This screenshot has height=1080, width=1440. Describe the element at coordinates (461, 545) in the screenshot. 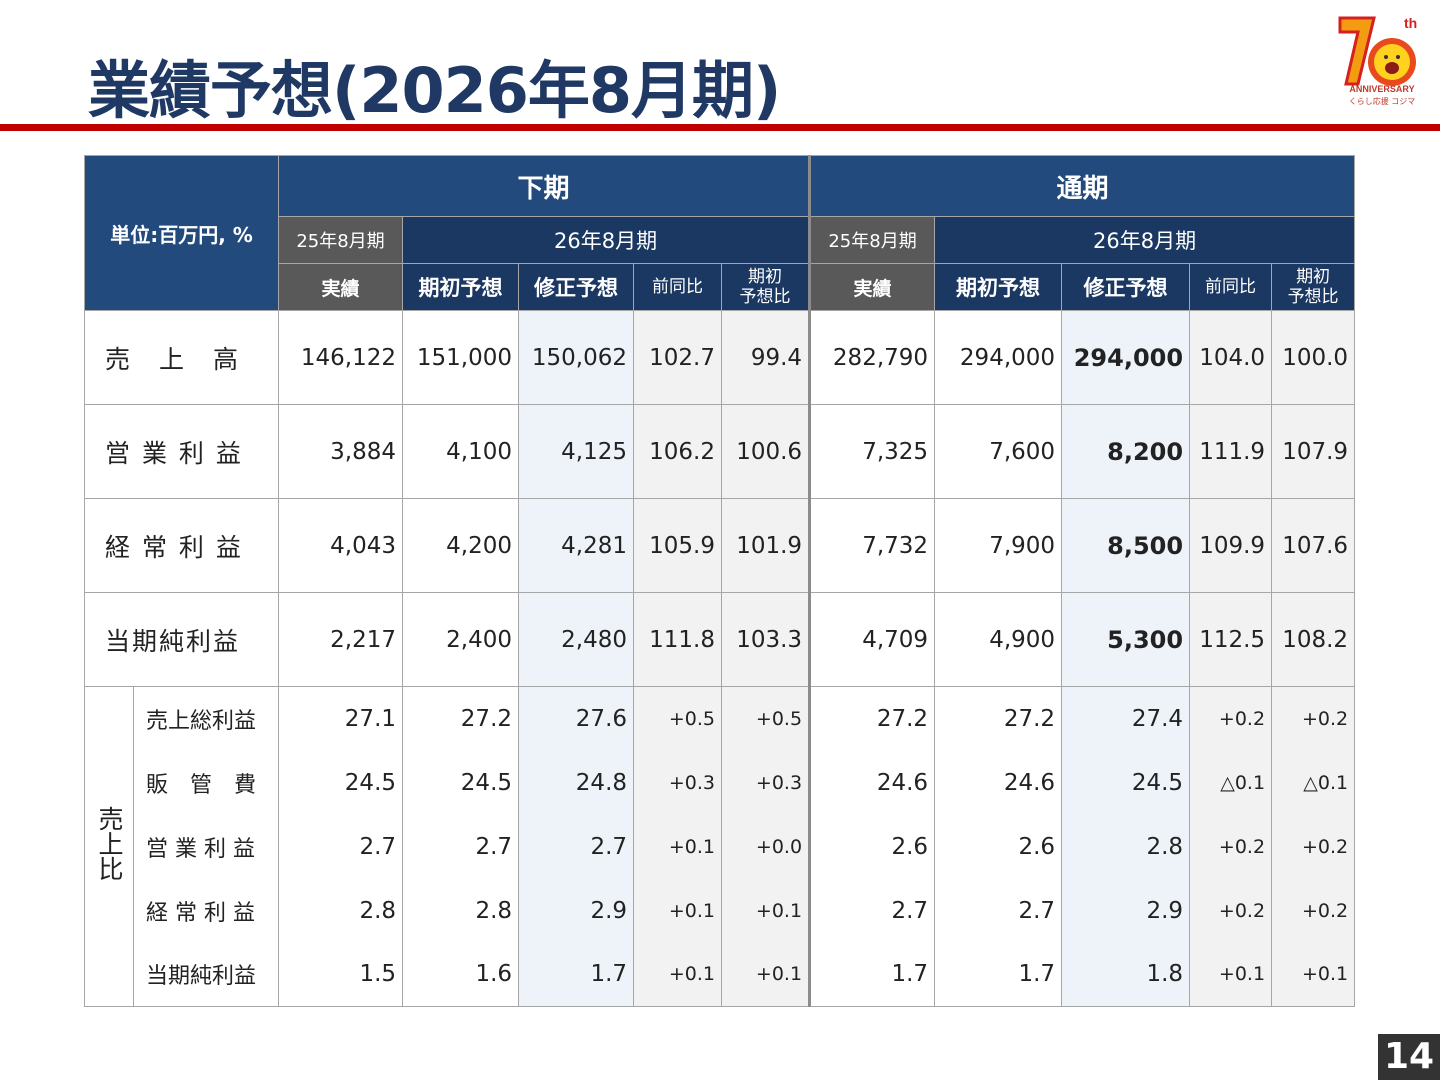

I see `value-cell: 4,200` at that location.